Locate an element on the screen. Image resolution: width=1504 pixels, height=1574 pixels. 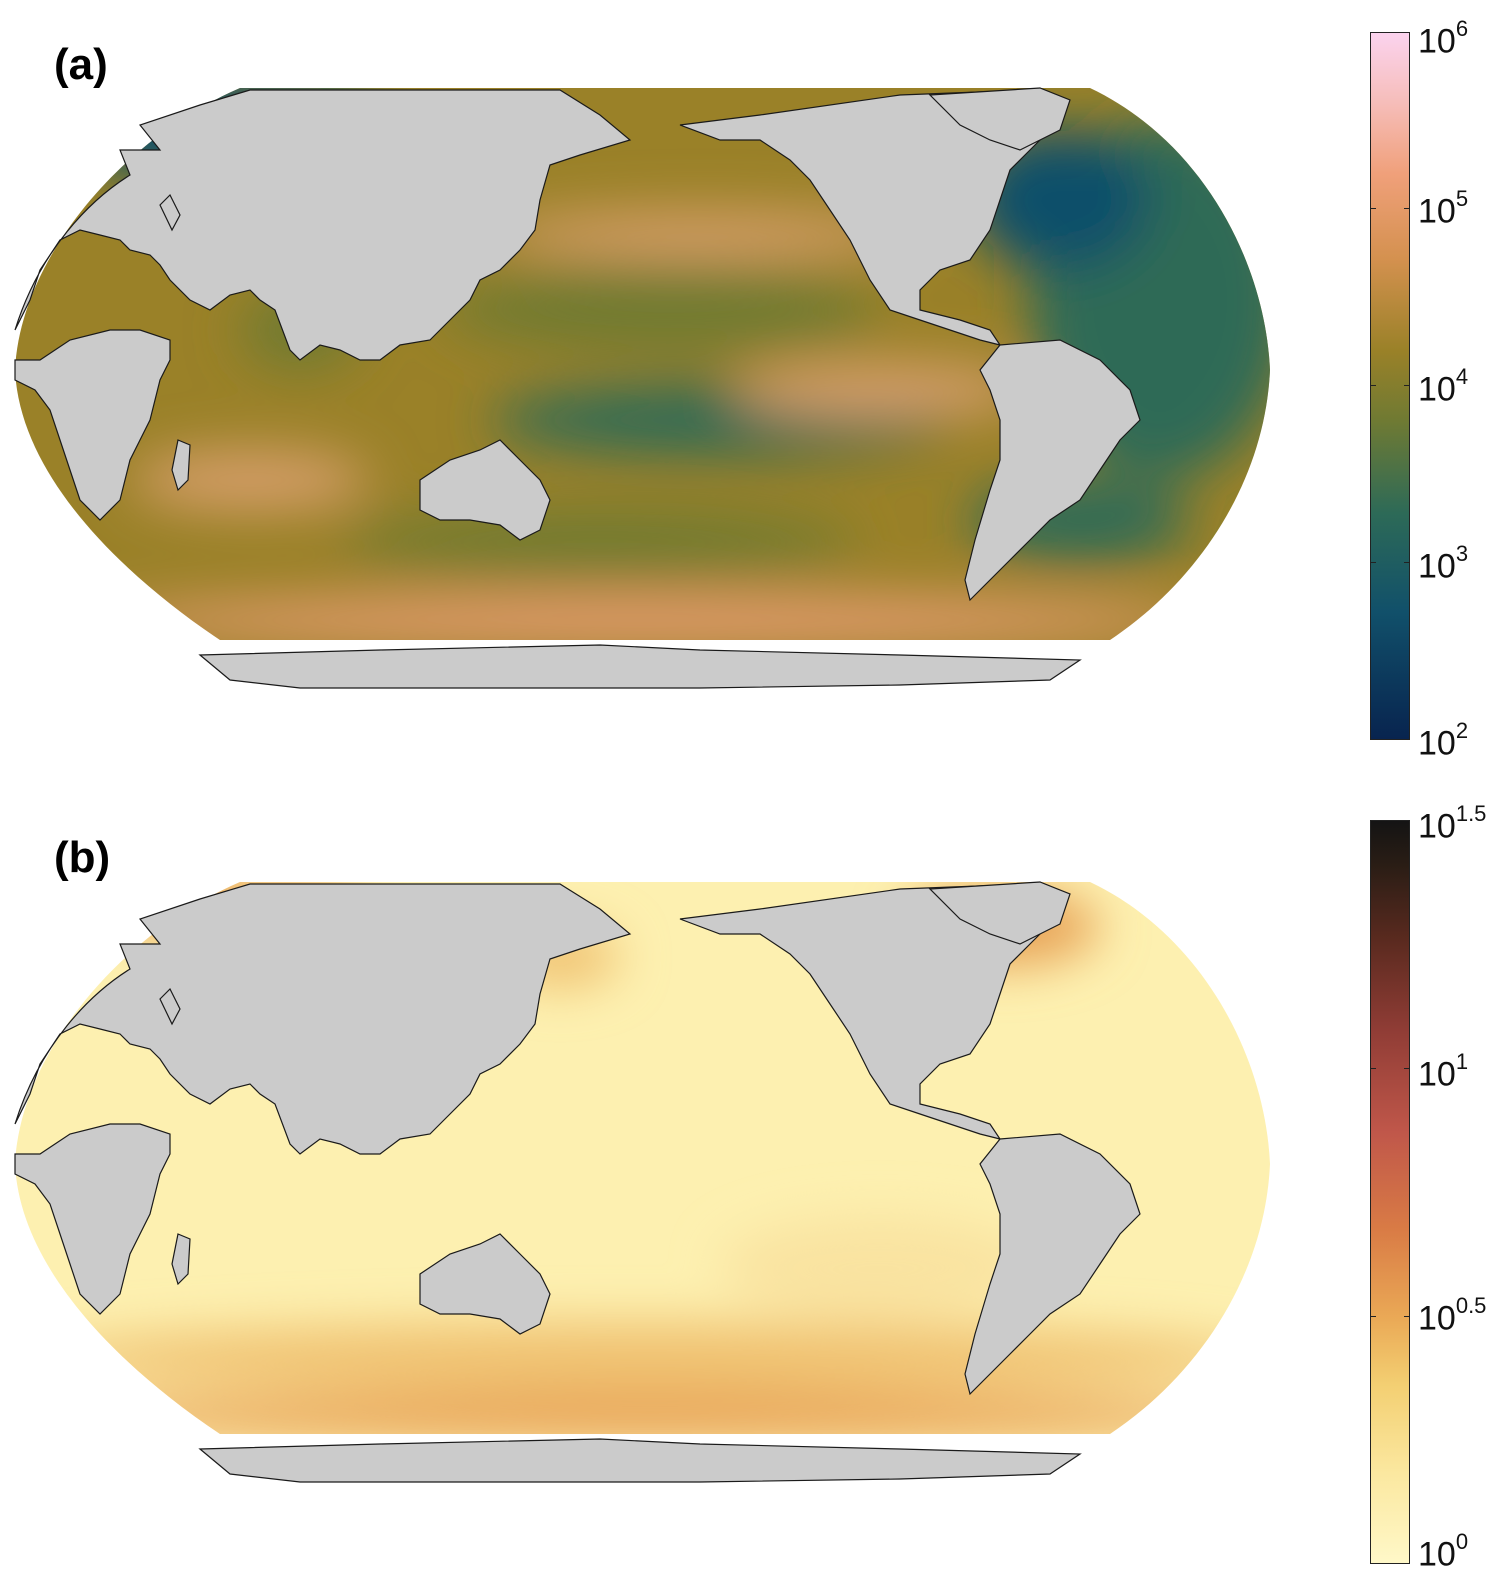
north-pacific-mid is located at coordinates (660, 310).